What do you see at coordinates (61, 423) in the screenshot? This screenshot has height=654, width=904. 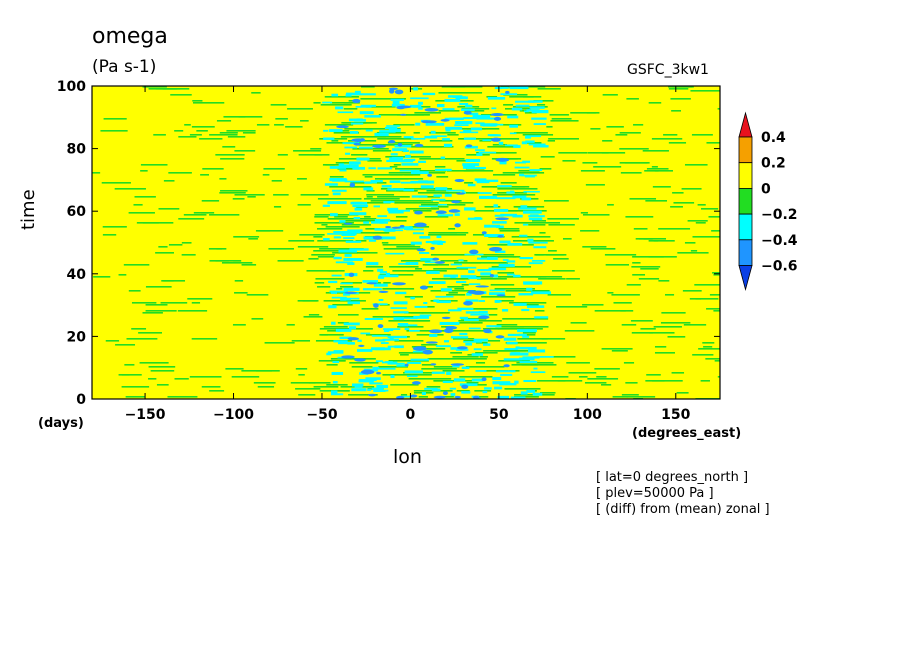 I see `y-axis-unit: (days)` at bounding box center [61, 423].